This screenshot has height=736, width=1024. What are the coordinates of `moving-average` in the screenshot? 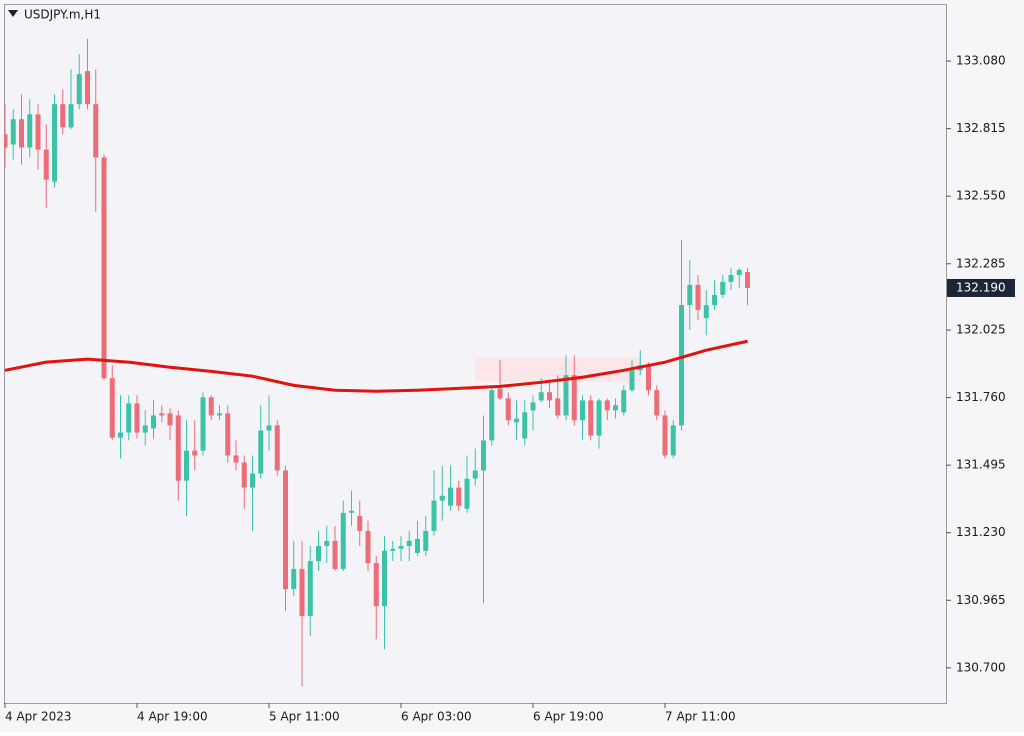 It's located at (376, 366).